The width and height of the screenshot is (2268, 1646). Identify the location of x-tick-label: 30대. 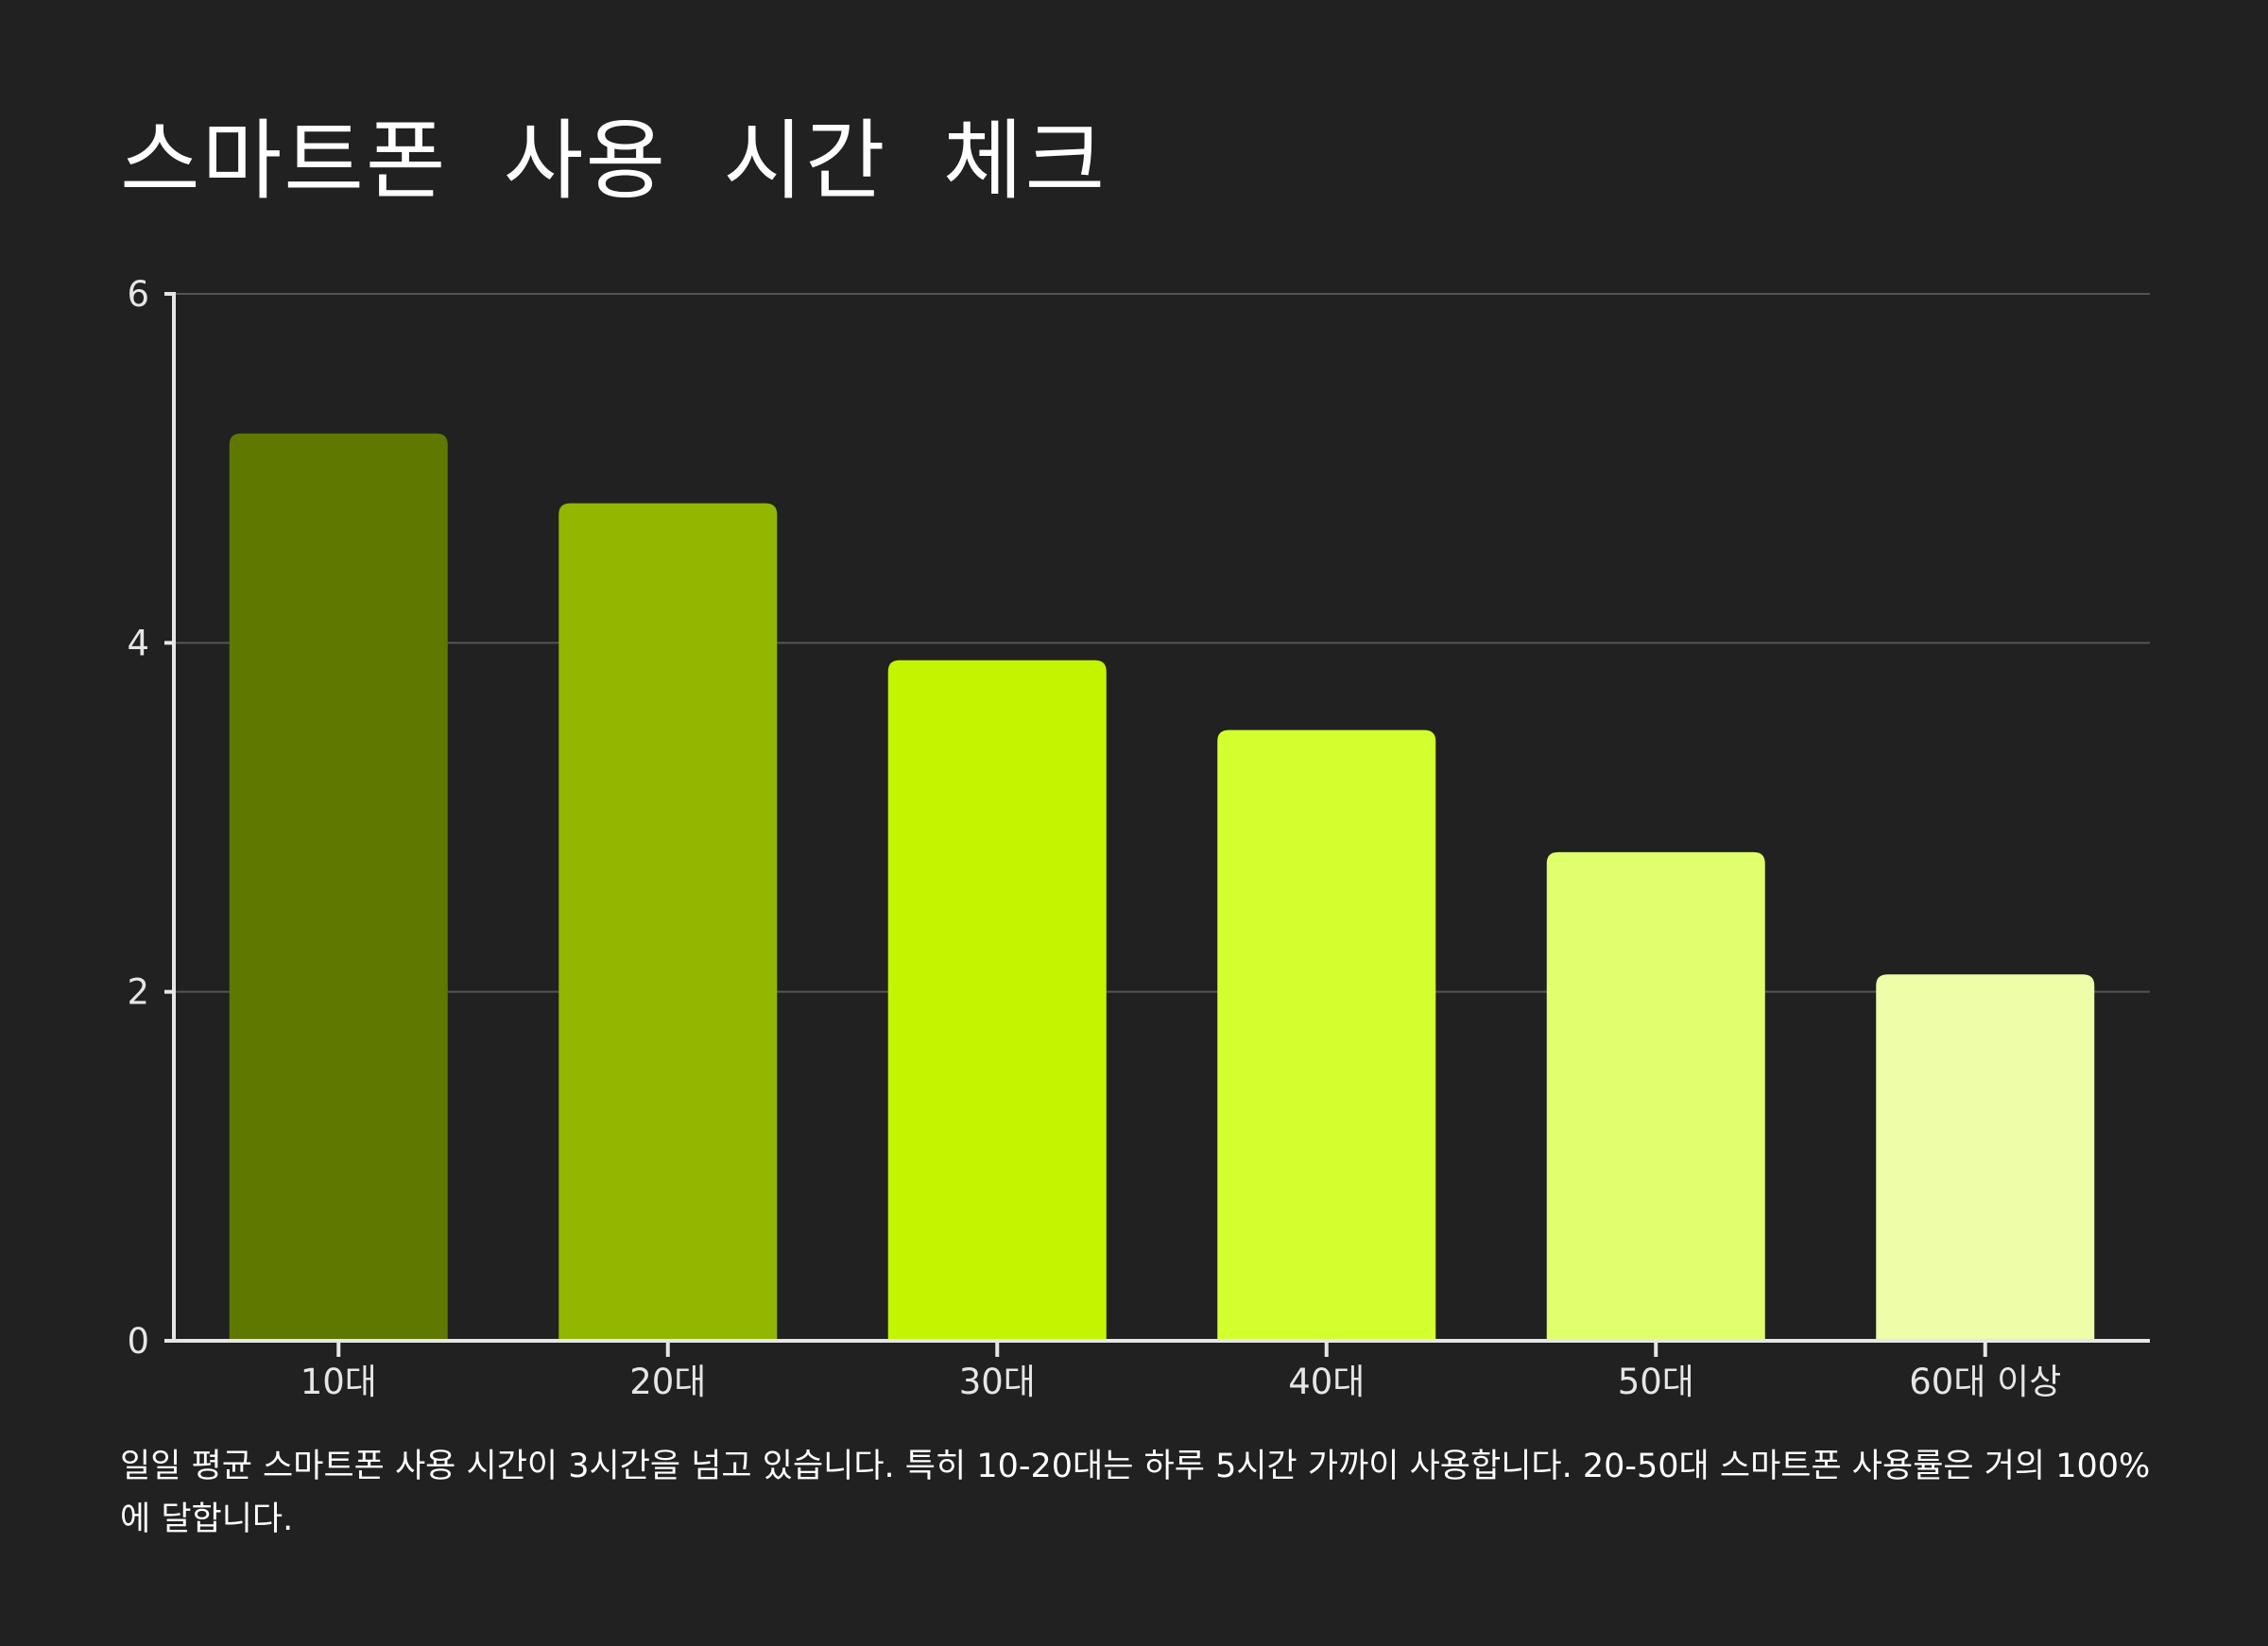
(997, 1382).